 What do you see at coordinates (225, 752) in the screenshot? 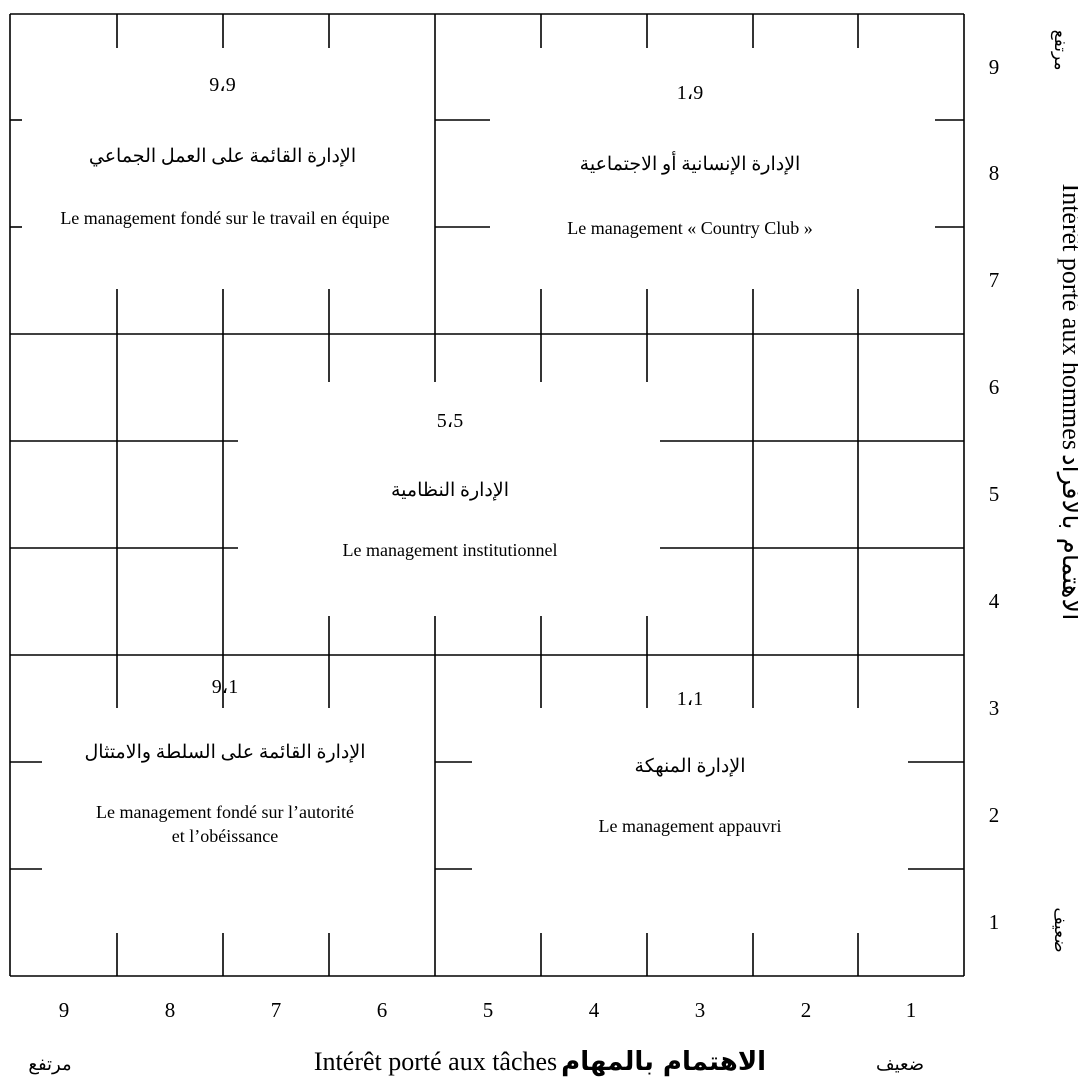
I see `style-9-1-arabic: الإدارة القائمة على السلطة والامتثال` at bounding box center [225, 752].